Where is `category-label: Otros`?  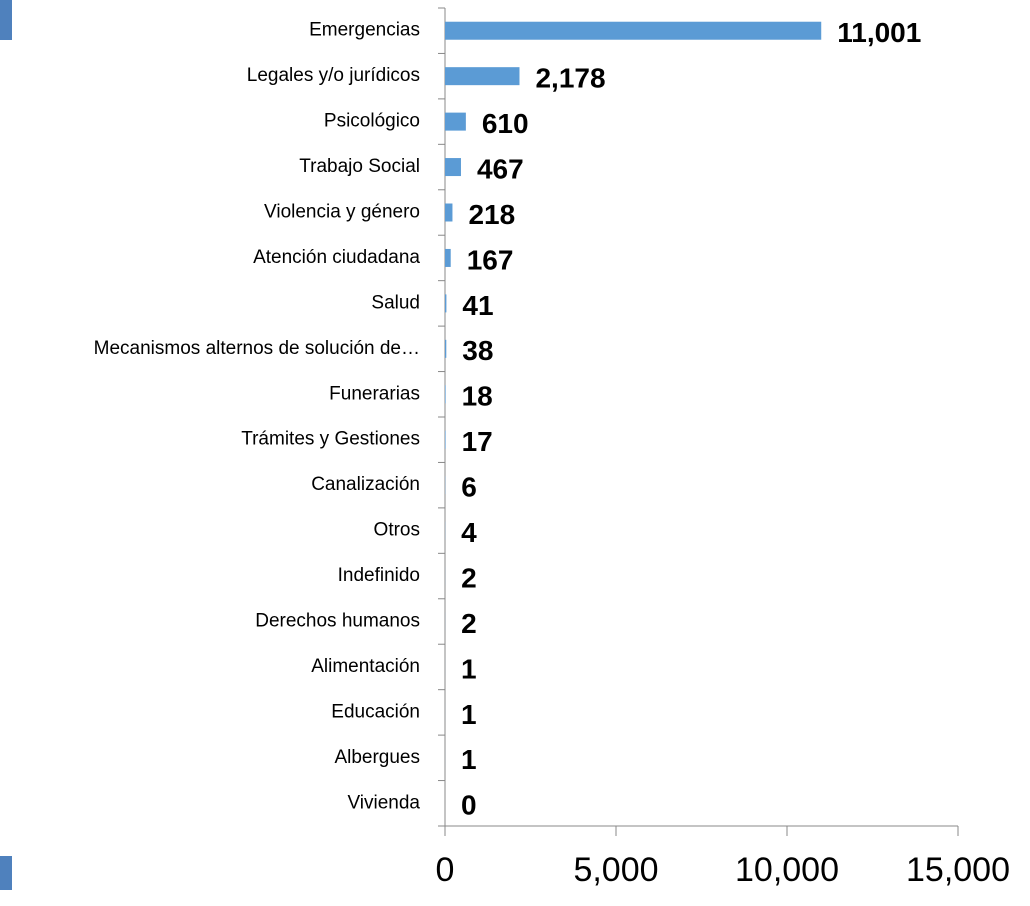 category-label: Otros is located at coordinates (397, 530).